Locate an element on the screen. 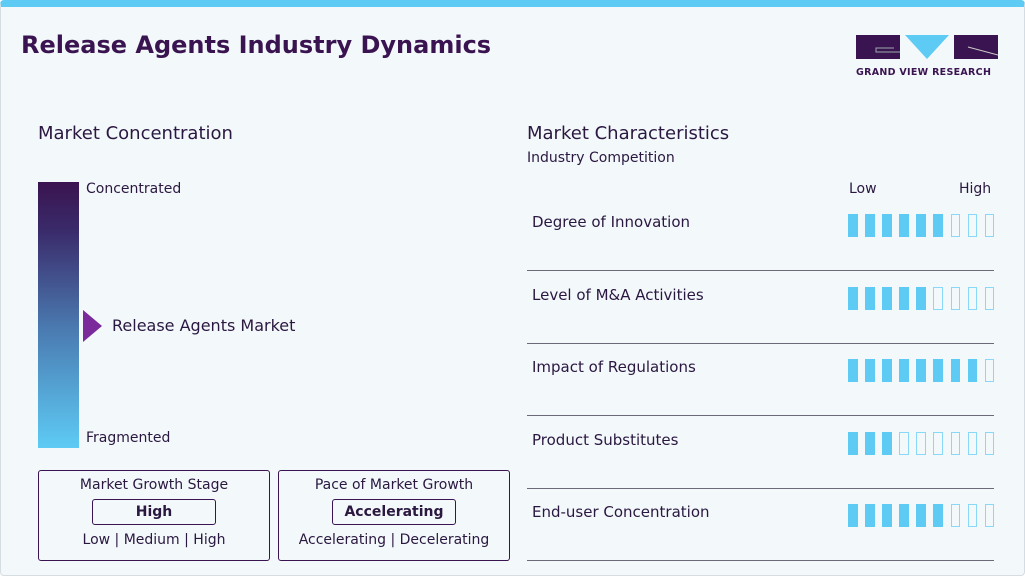 Image resolution: width=1025 pixels, height=576 pixels. market-characteristics-heading: Market Characteristics is located at coordinates (628, 133).